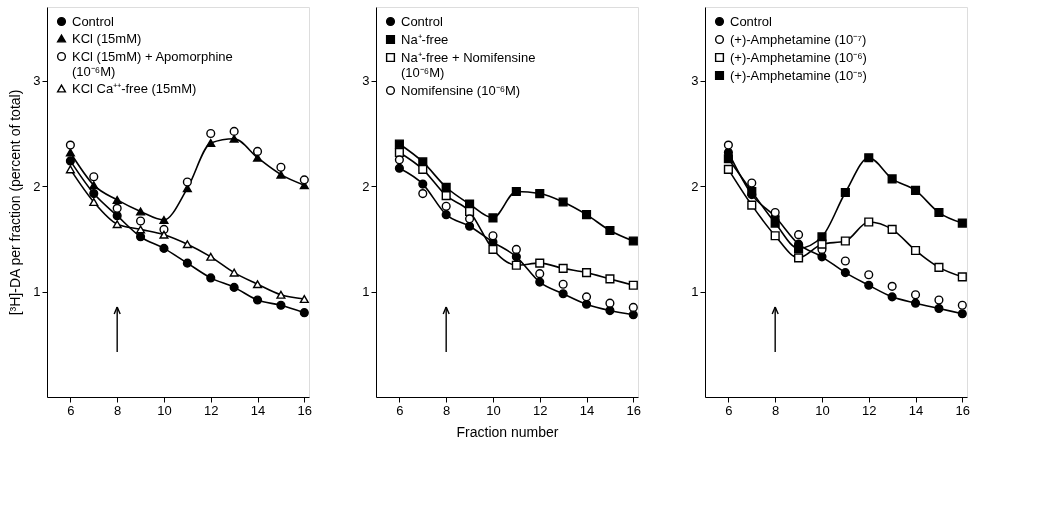  I want to click on legend-label: Na⁺-free, so click(425, 39).